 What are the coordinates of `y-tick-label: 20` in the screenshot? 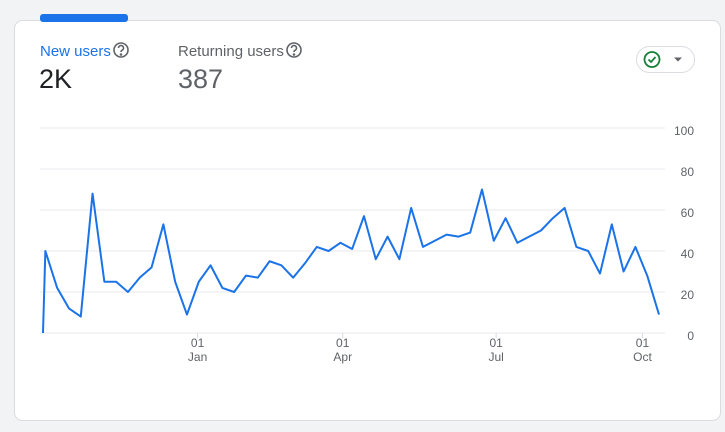 It's located at (688, 295).